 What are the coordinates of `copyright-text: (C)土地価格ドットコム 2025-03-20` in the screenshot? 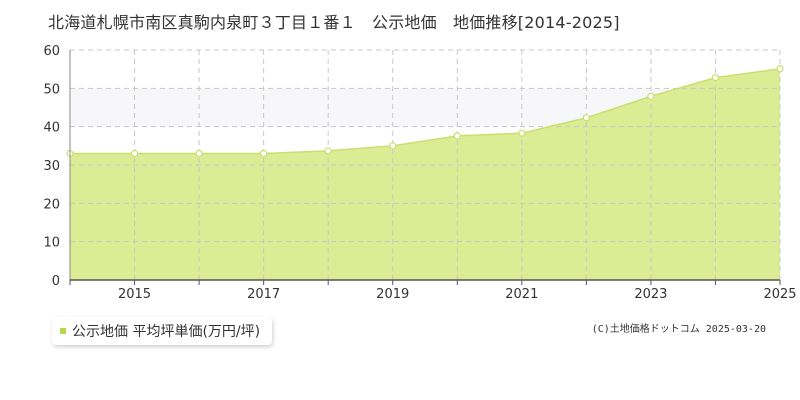 It's located at (678, 329).